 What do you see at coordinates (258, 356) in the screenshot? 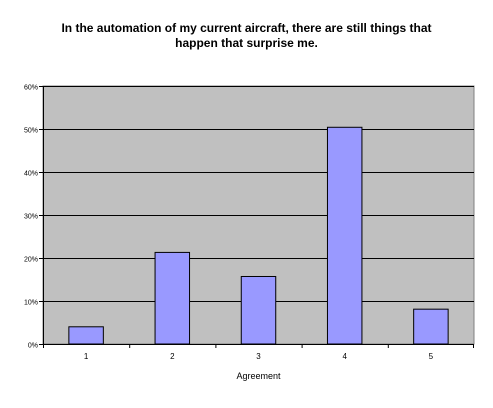
I see `x-tick-label-3: 3` at bounding box center [258, 356].